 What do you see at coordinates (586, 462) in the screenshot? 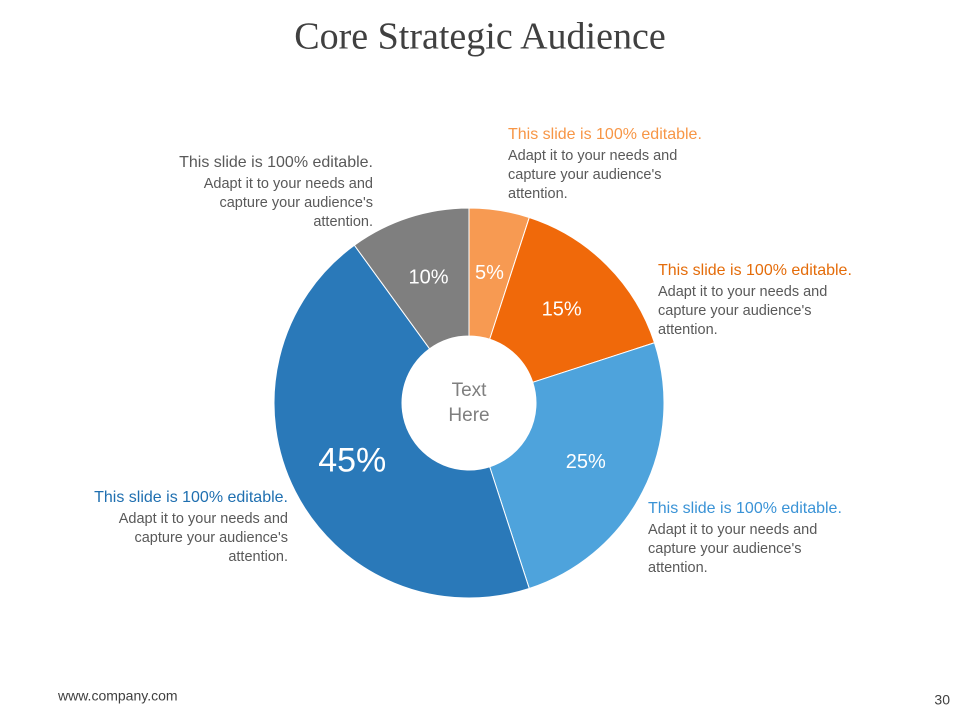
I see `slice-label: 25%` at bounding box center [586, 462].